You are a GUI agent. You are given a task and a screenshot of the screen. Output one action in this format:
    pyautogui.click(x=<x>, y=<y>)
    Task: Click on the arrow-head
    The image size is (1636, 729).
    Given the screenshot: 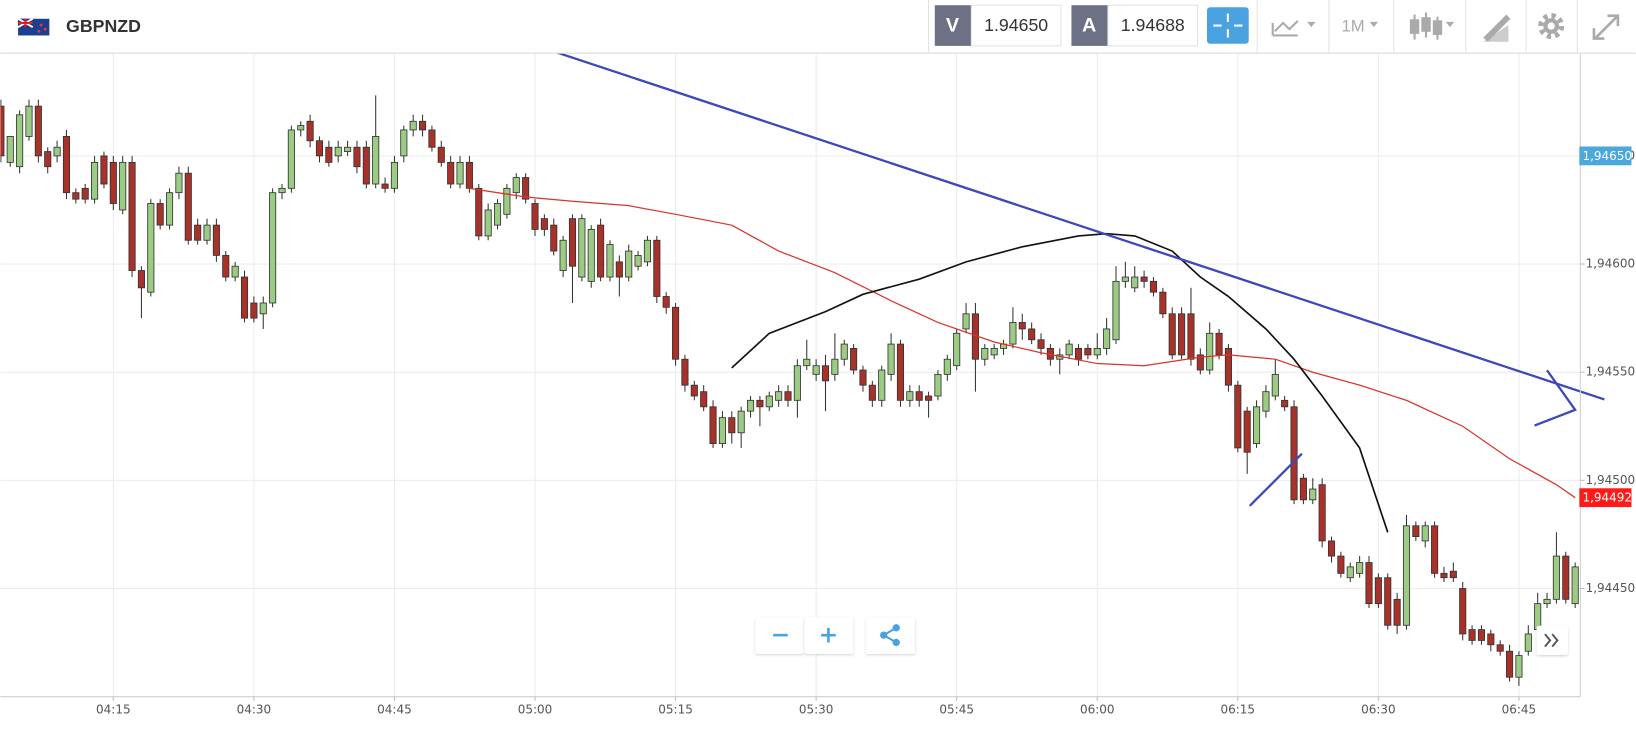 What is the action you would take?
    pyautogui.click(x=1555, y=398)
    